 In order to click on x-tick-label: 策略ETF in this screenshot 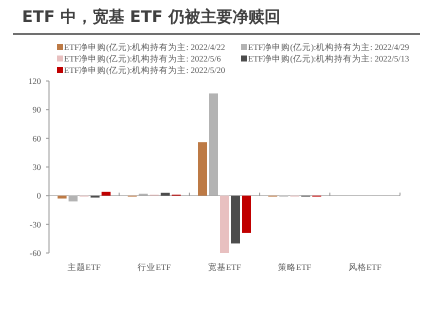, I will do `click(295, 267)`.